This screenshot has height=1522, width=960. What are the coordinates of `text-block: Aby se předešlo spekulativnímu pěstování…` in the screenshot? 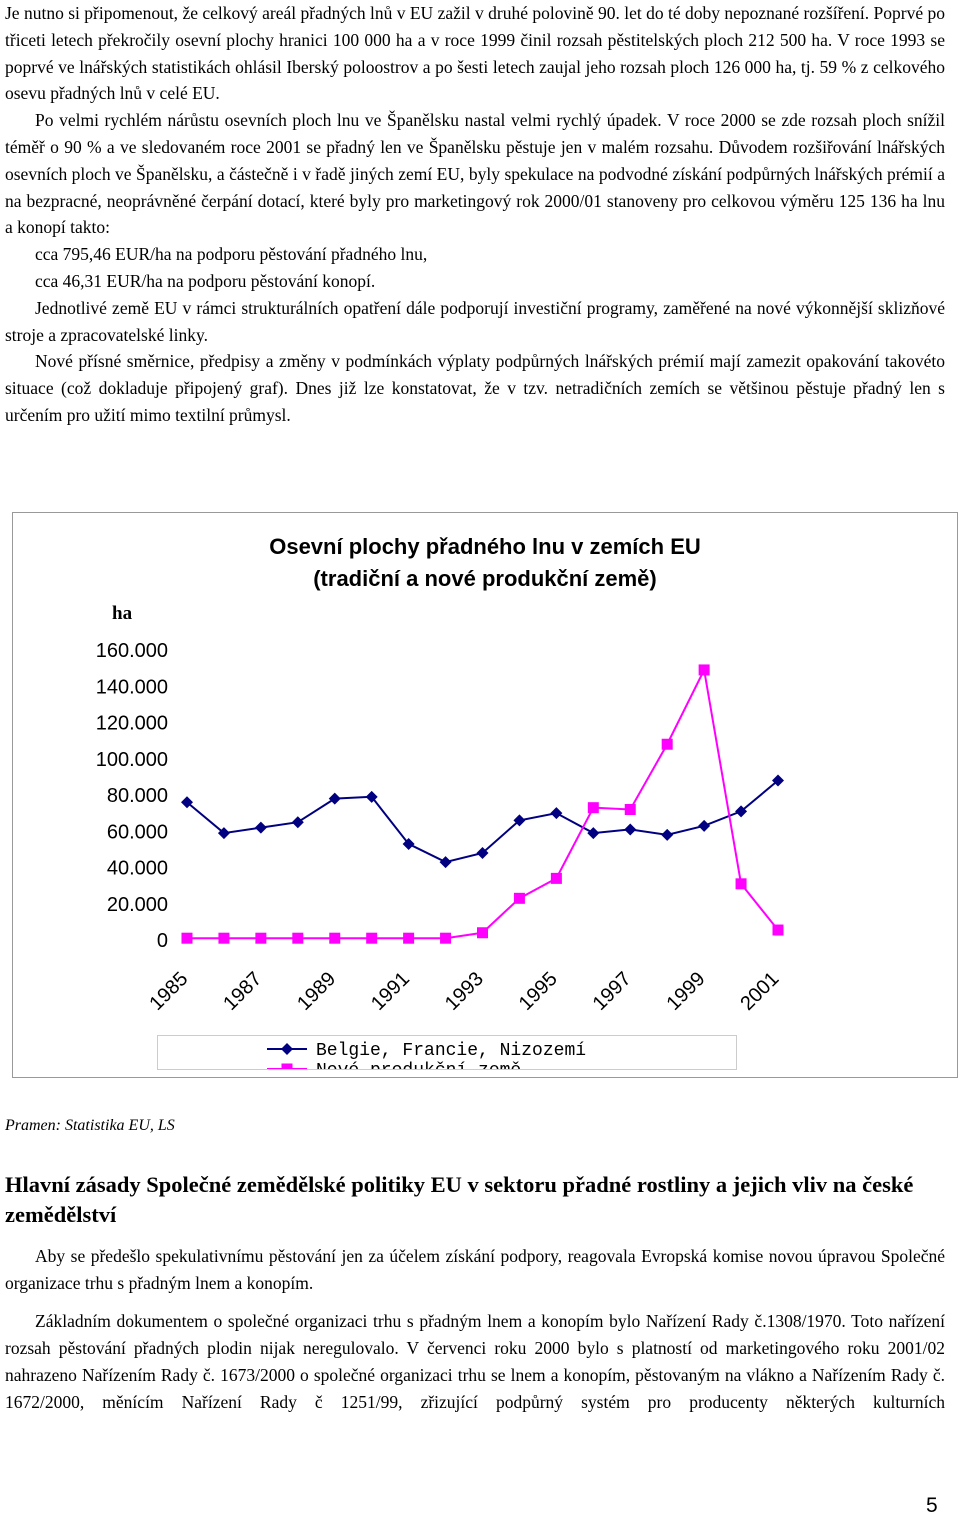 It's located at (475, 1329).